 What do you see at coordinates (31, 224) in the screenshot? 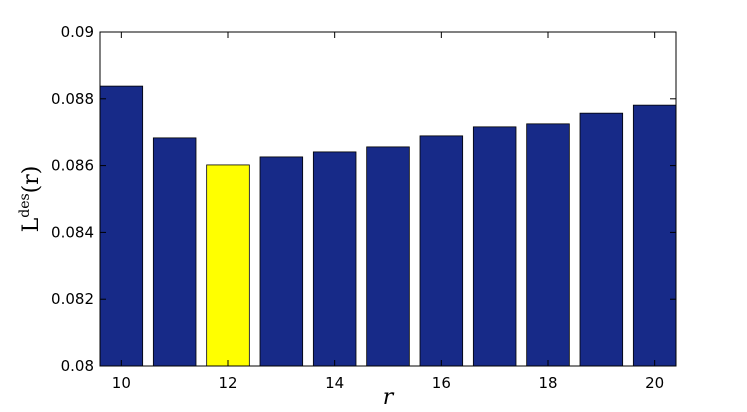
I see `y-label-base: L` at bounding box center [31, 224].